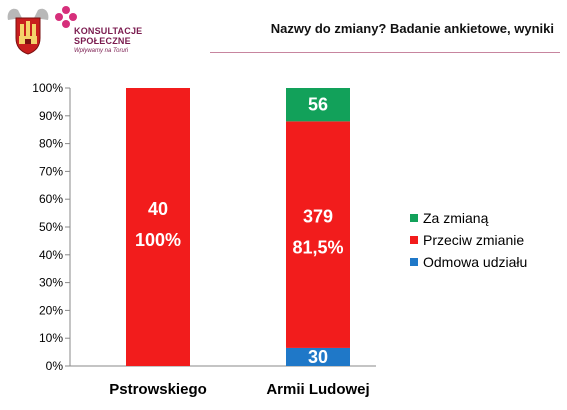 The width and height of the screenshot is (567, 410). What do you see at coordinates (51, 338) in the screenshot?
I see `y-tick-label: 10%` at bounding box center [51, 338].